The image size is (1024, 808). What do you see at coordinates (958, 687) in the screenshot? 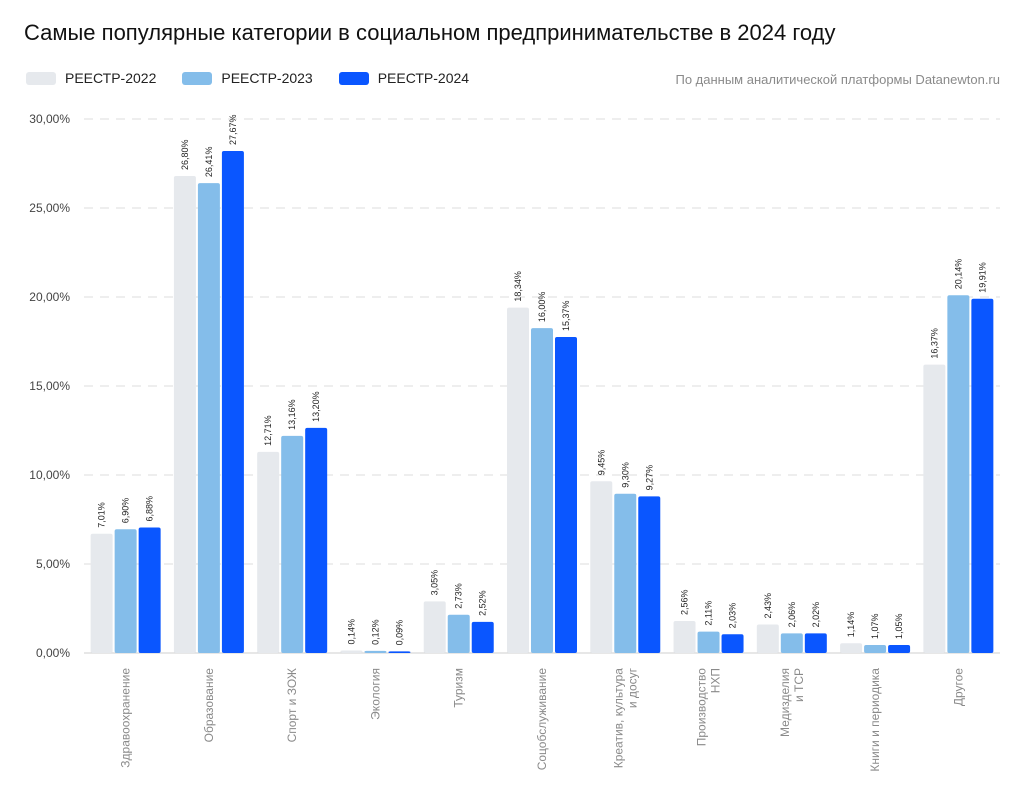
I see `category-label: Другое` at bounding box center [958, 687].